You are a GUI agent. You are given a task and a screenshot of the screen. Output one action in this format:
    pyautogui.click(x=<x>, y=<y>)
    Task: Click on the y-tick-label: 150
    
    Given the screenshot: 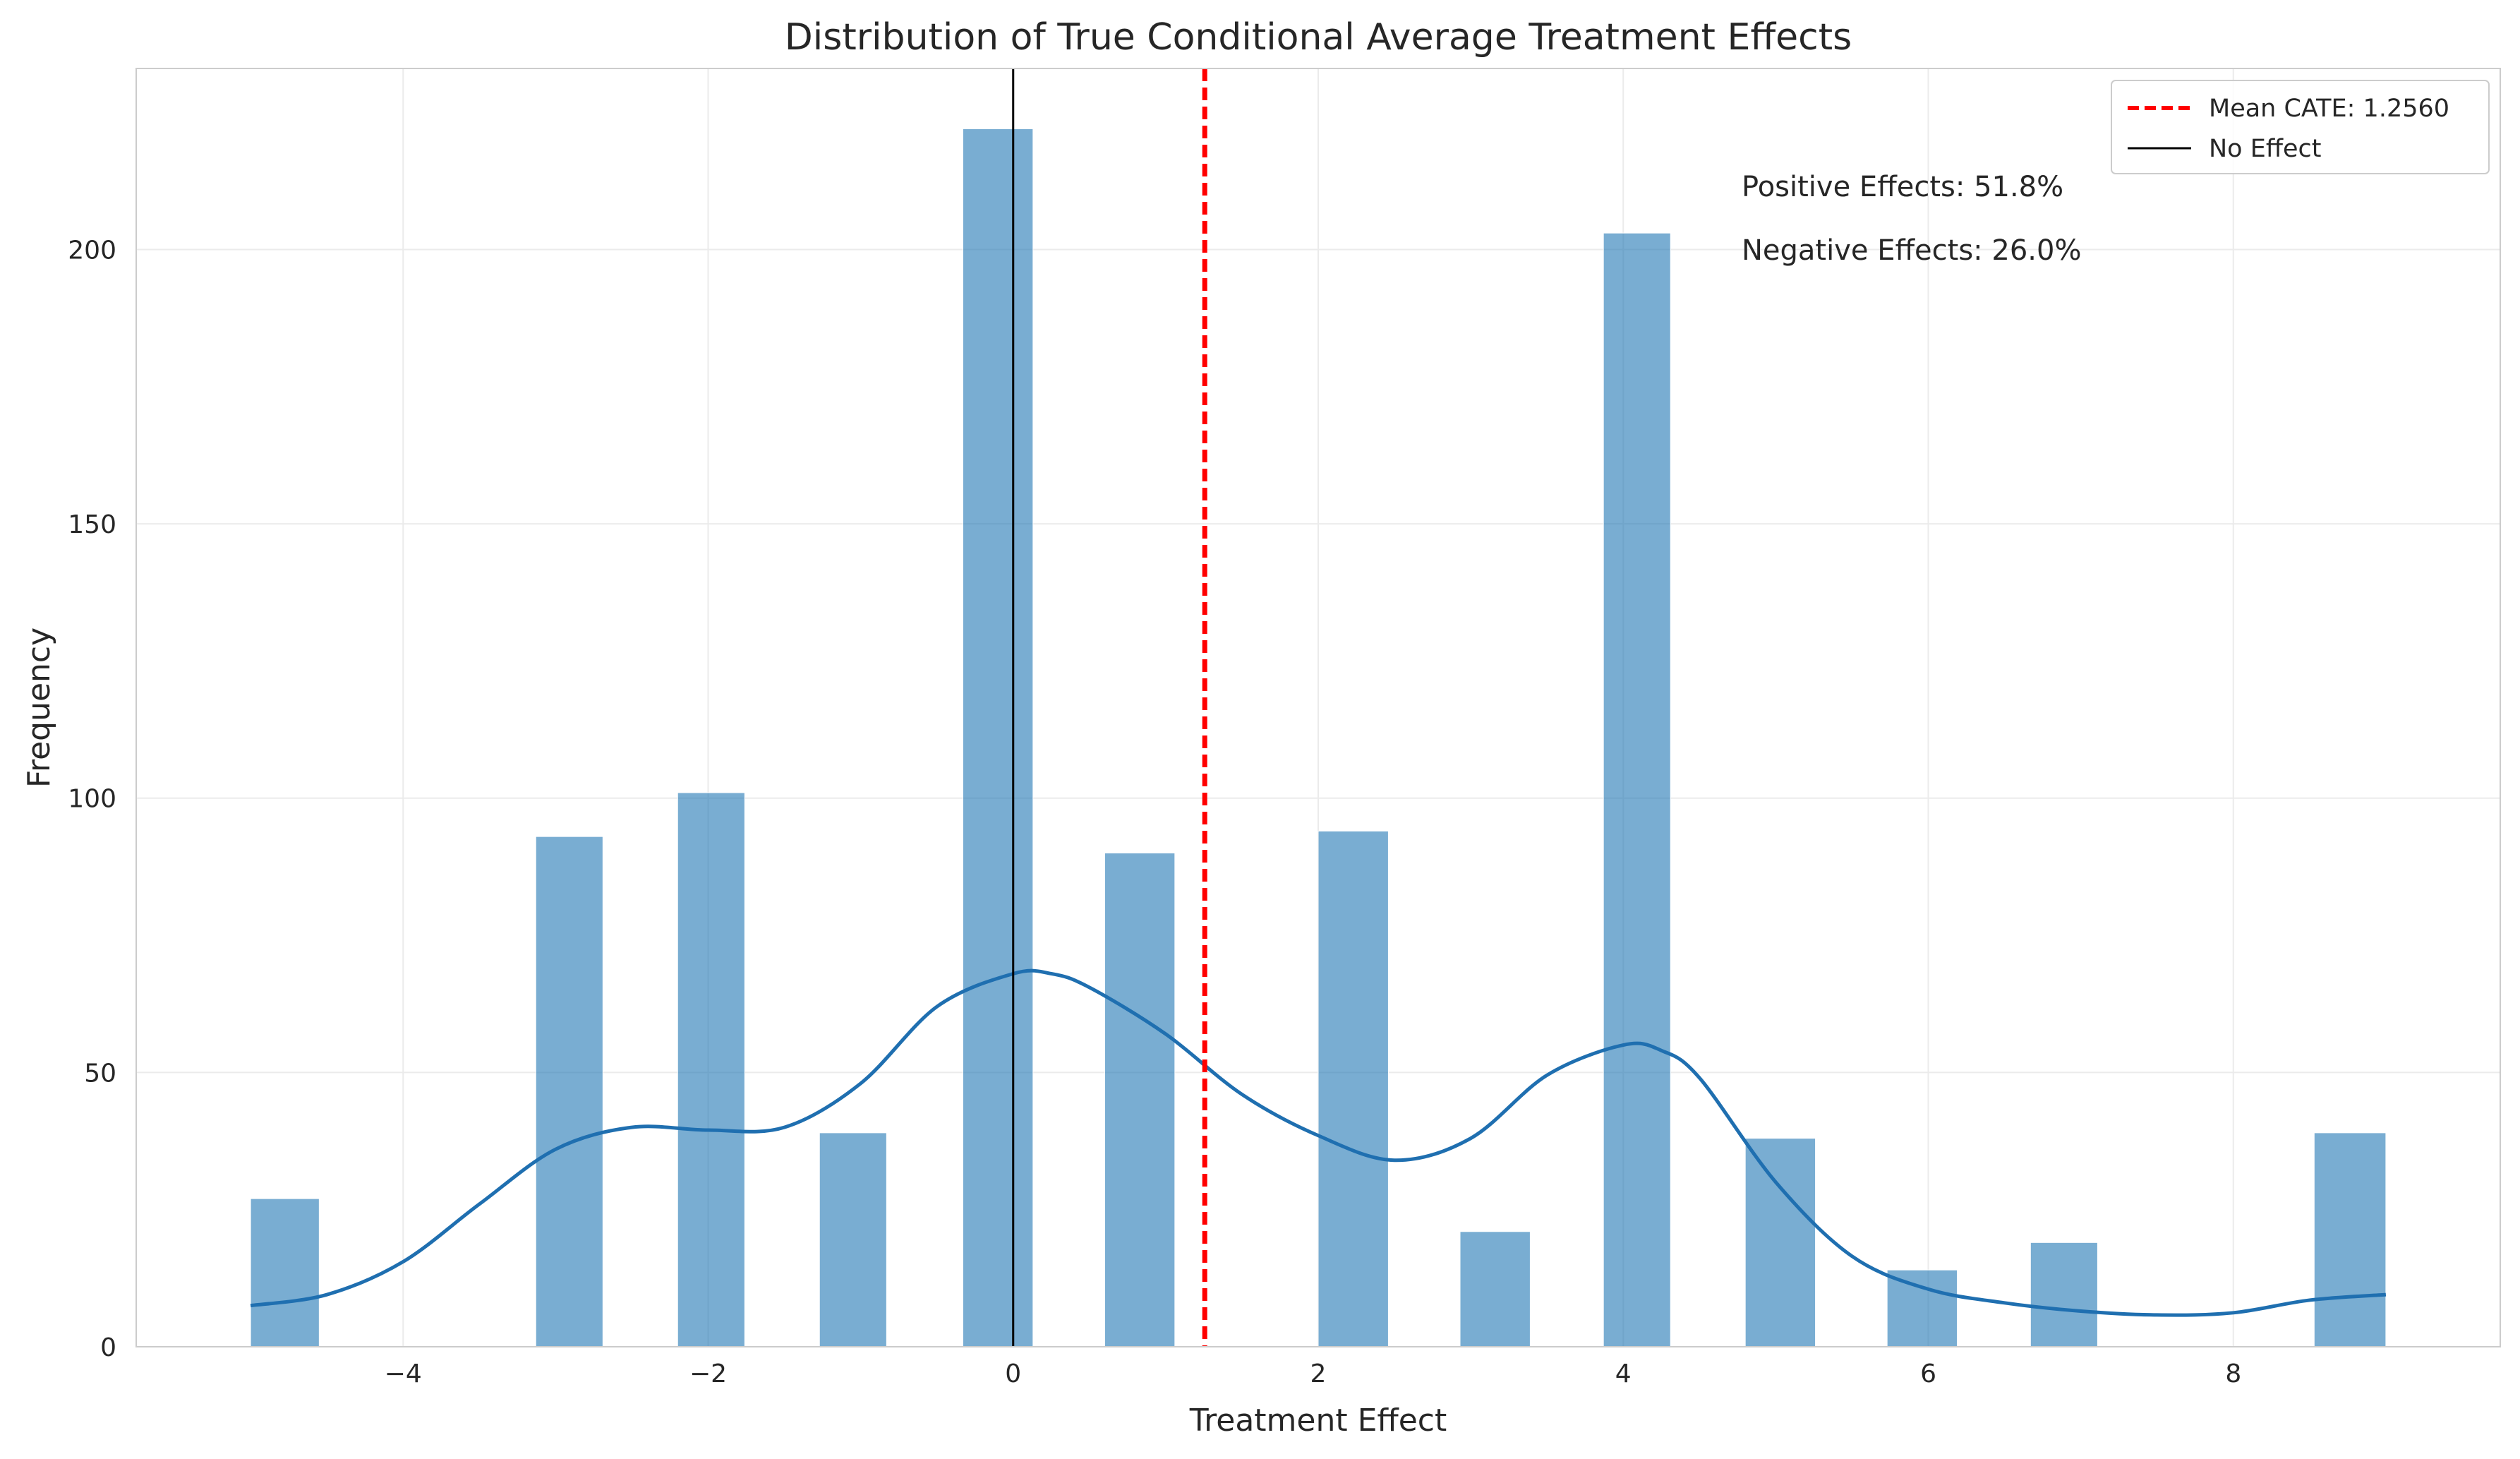 What is the action you would take?
    pyautogui.click(x=92, y=525)
    